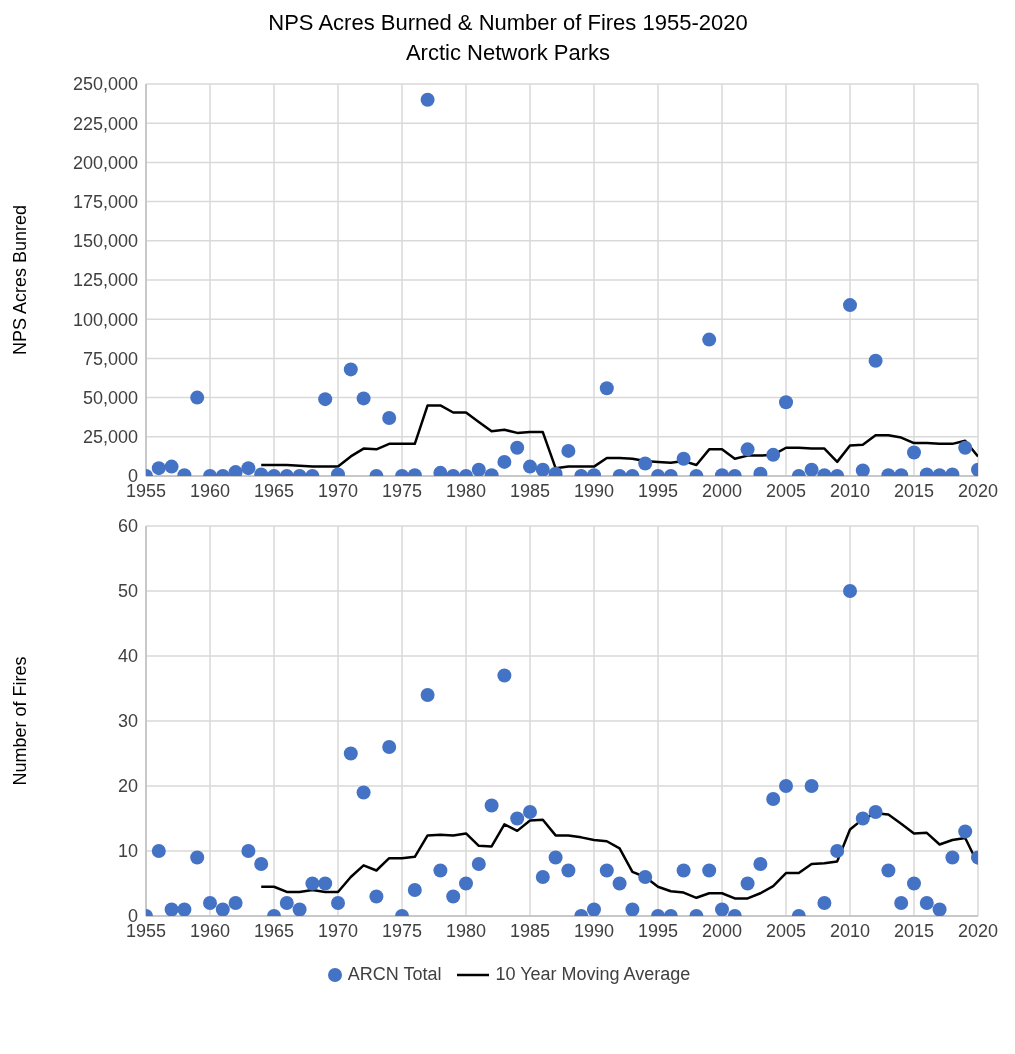  What do you see at coordinates (127, 851) in the screenshot?
I see `y-tick-label: 10` at bounding box center [127, 851].